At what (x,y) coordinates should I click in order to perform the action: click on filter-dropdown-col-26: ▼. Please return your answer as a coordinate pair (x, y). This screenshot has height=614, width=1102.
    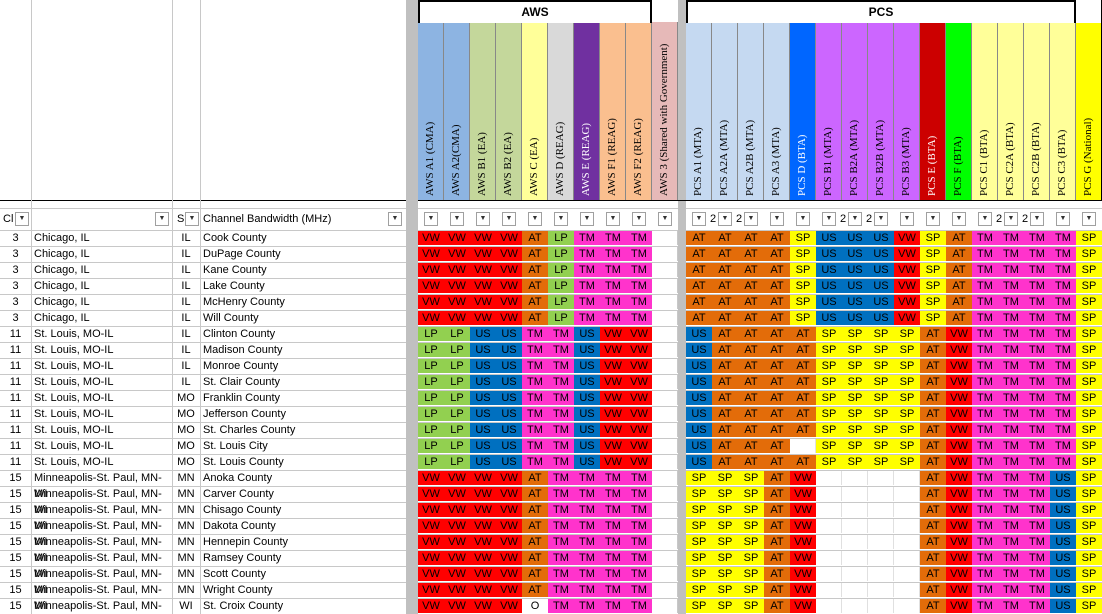
    Looking at the image, I should click on (1089, 219).